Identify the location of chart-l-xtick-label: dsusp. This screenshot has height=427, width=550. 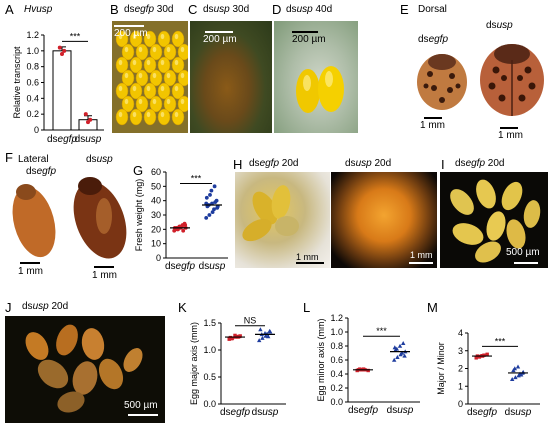
(400, 410).